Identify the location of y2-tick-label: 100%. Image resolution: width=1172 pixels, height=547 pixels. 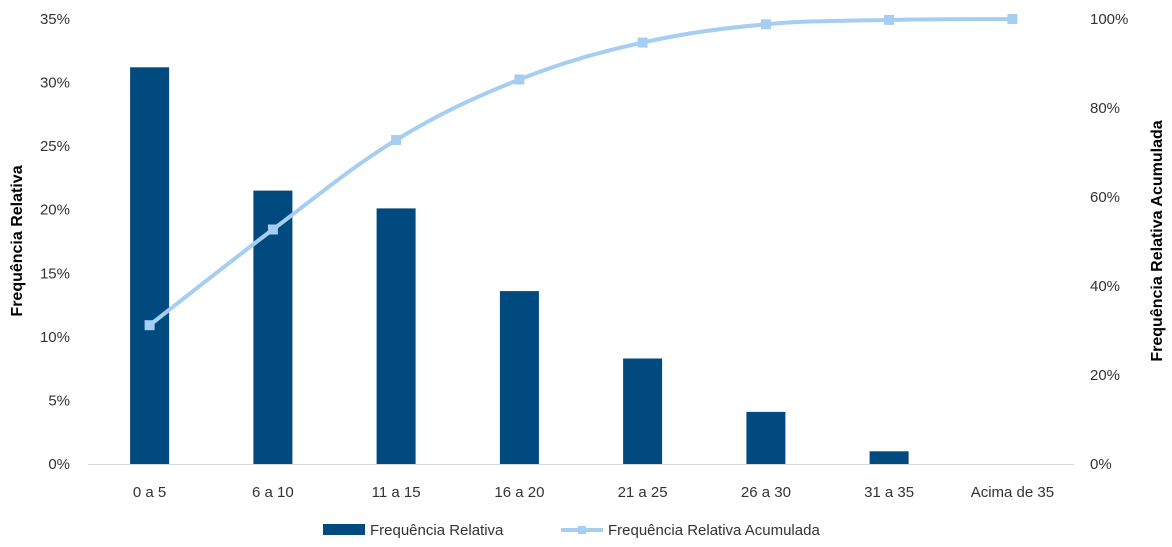
(1109, 19).